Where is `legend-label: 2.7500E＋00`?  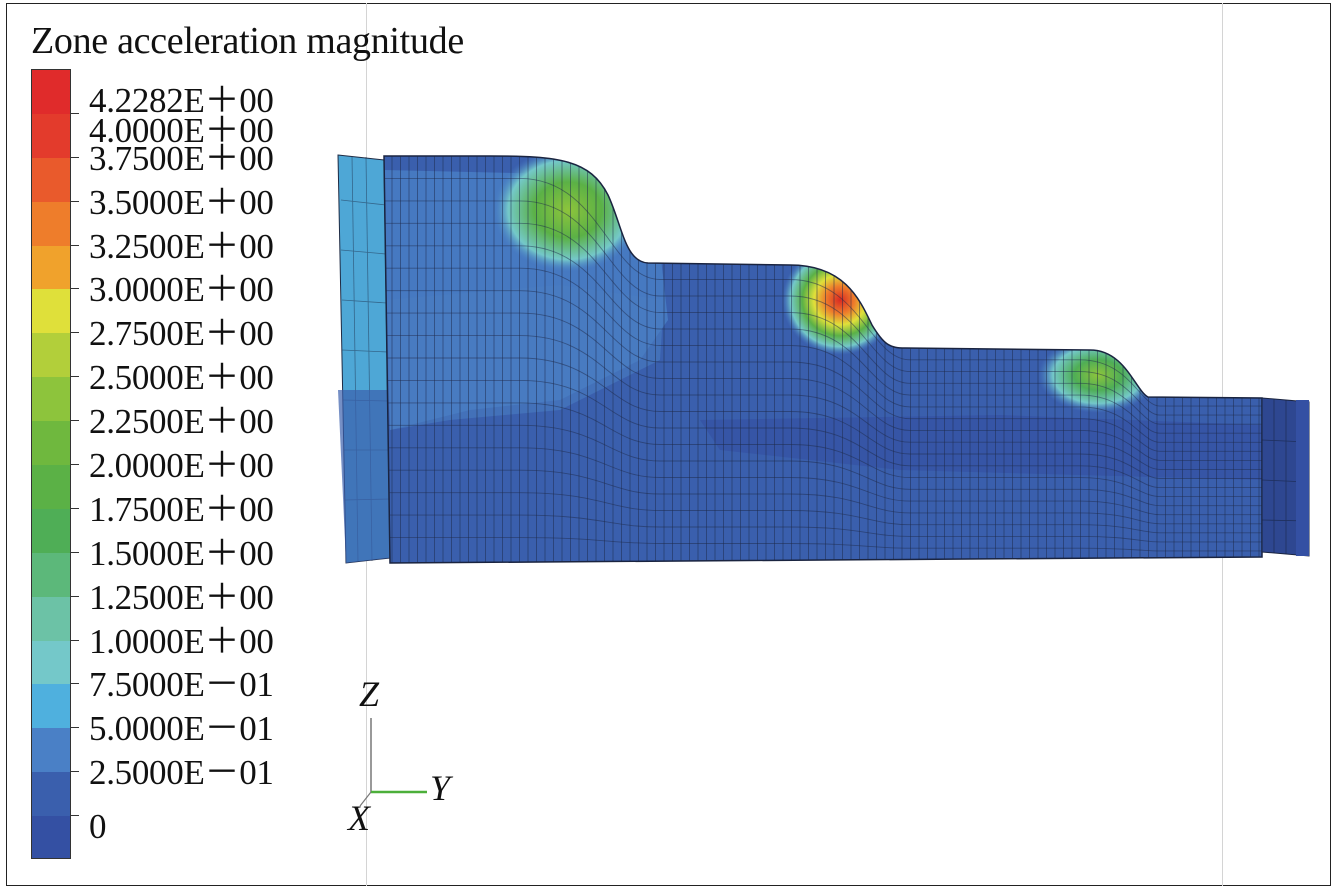 legend-label: 2.7500E＋00 is located at coordinates (181, 334).